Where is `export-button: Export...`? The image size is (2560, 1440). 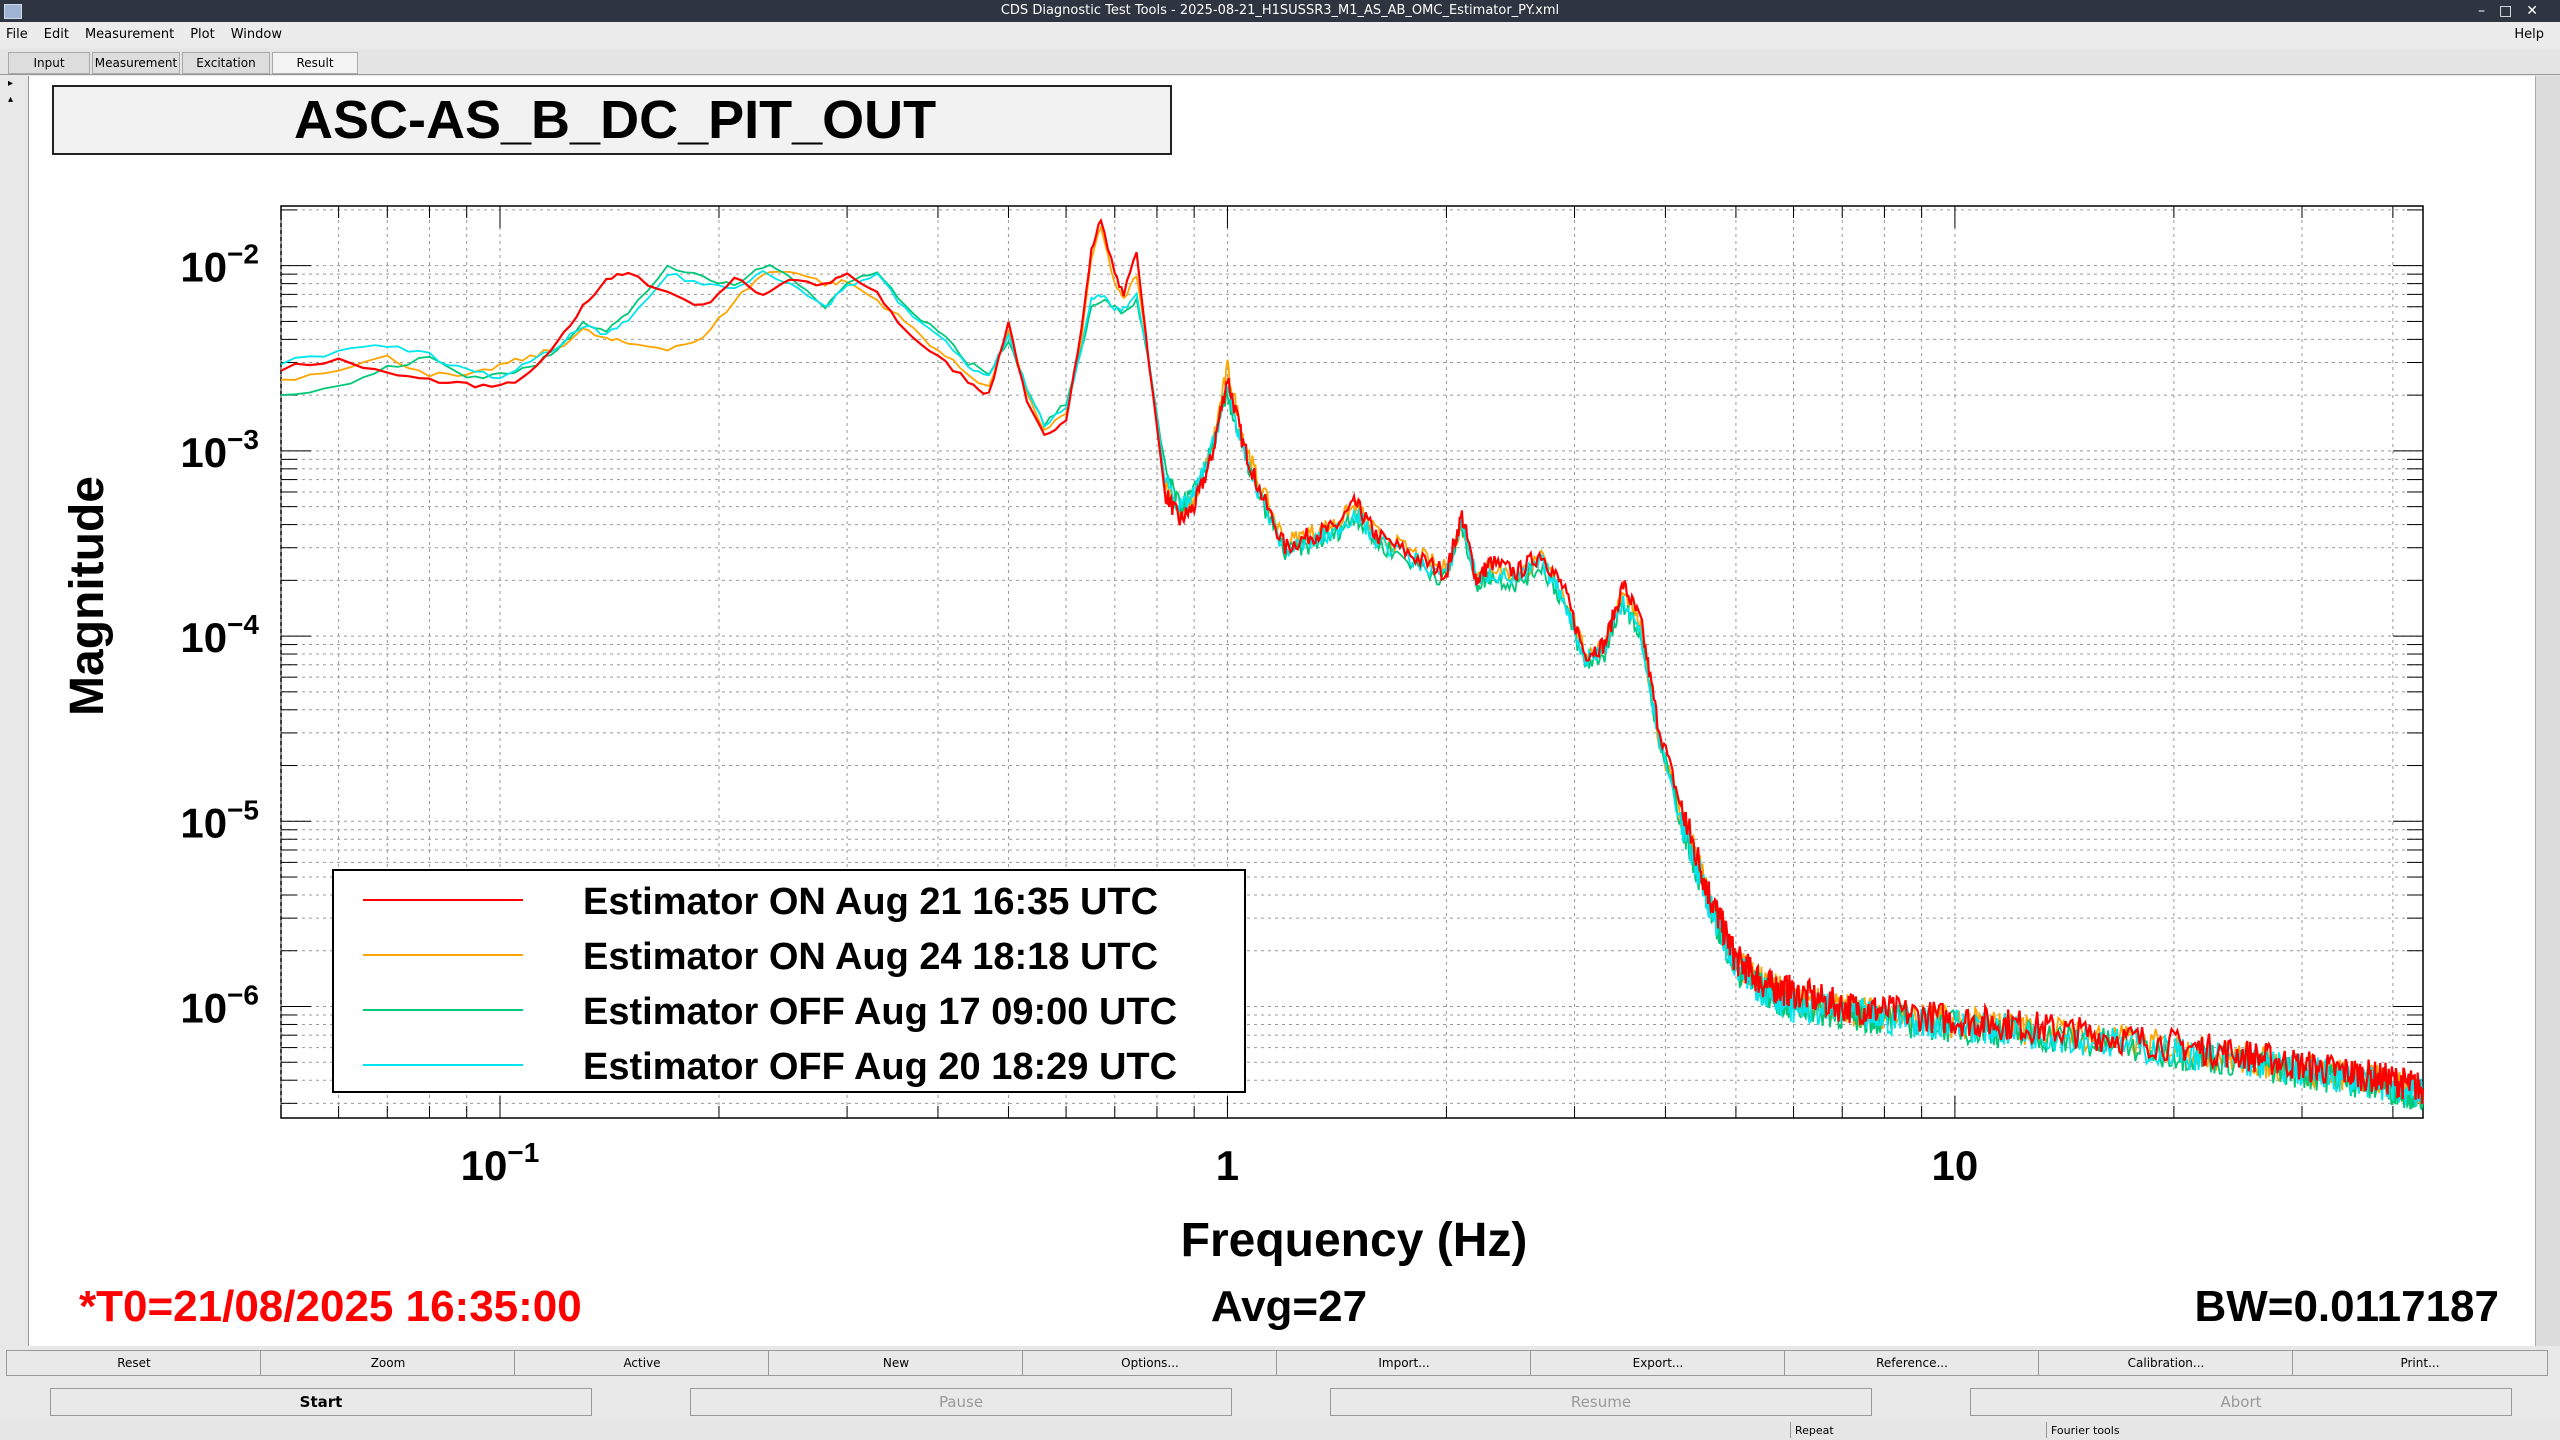 export-button: Export... is located at coordinates (1658, 1363).